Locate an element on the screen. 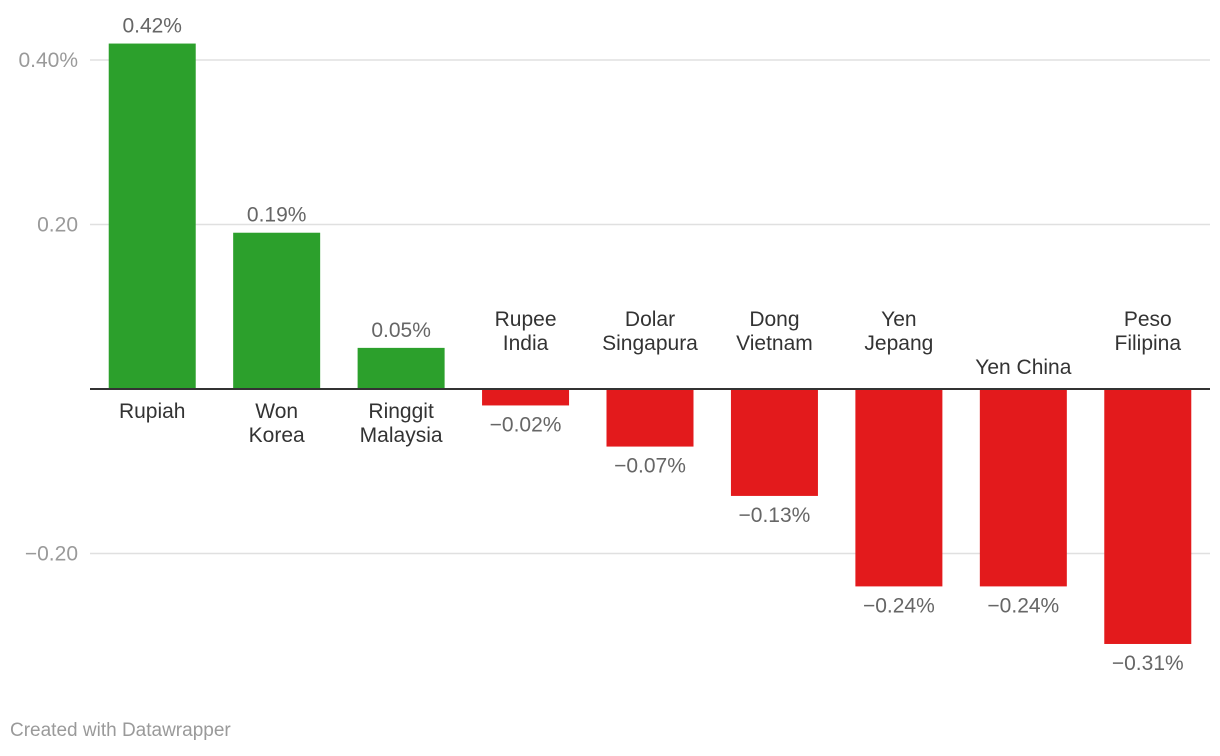 This screenshot has width=1220, height=756. category-label: Yen China is located at coordinates (1023, 367).